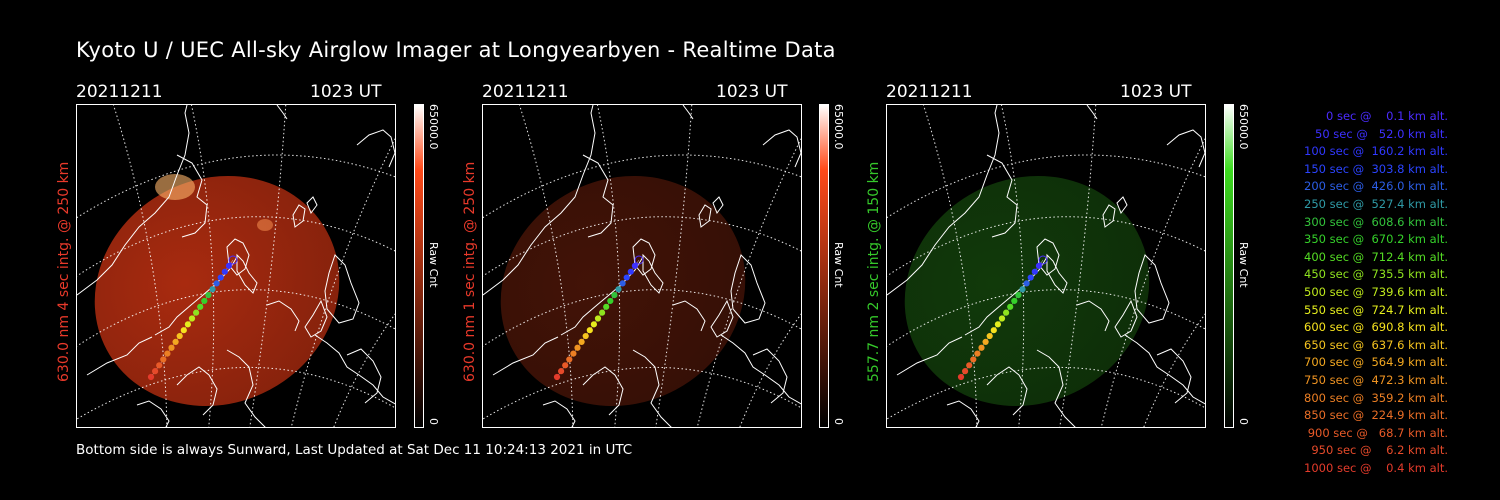 The width and height of the screenshot is (1500, 500). I want to click on panel-2-side-label: 630.0 nm 1 sec intg. @ 250 km, so click(470, 271).